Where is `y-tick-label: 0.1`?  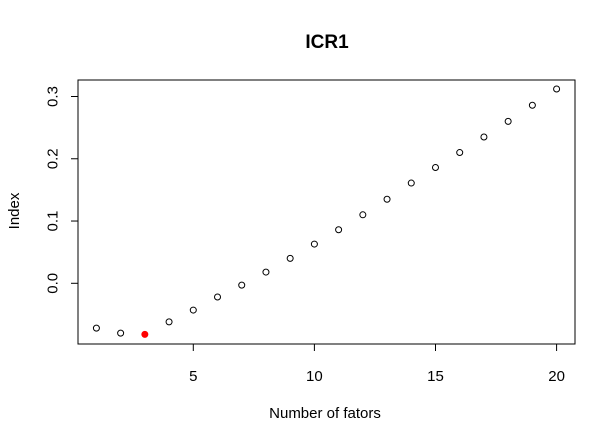 y-tick-label: 0.1 is located at coordinates (53, 221).